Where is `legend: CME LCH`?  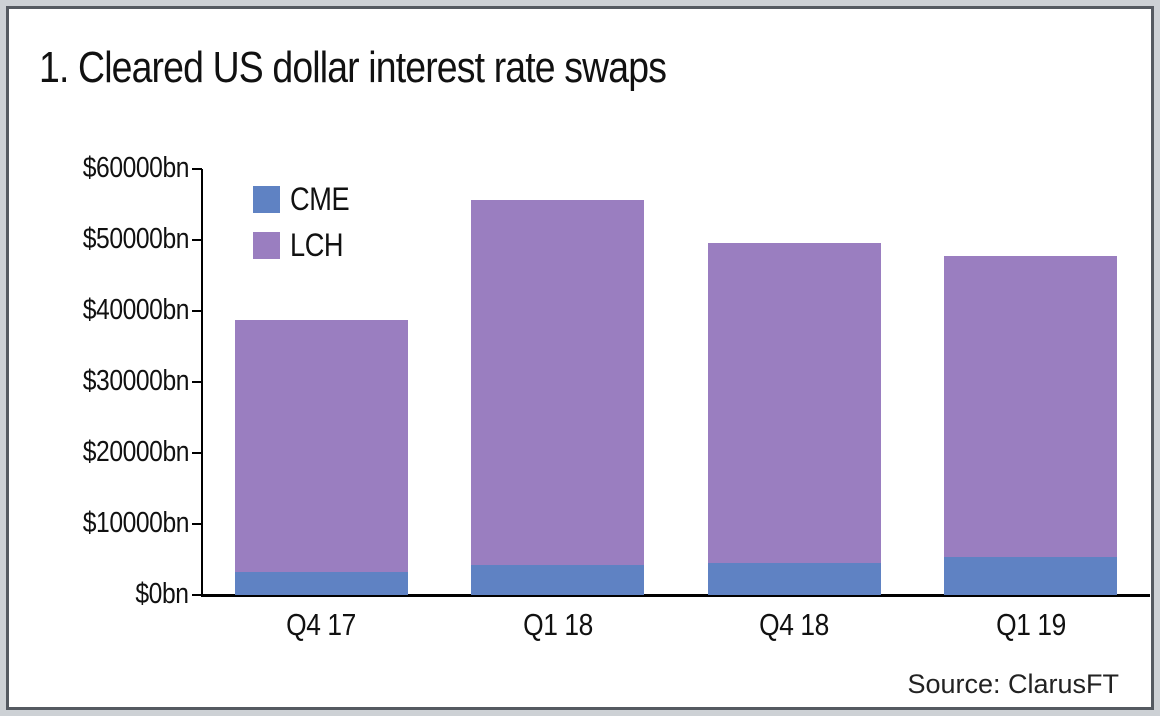
legend: CME LCH is located at coordinates (306, 227).